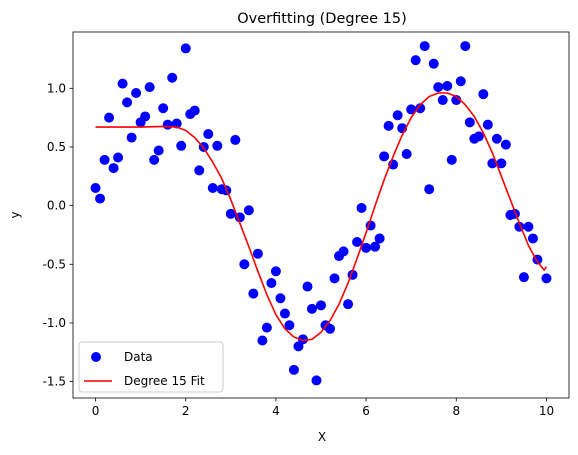  I want to click on x-tick-label: 0, so click(96, 411).